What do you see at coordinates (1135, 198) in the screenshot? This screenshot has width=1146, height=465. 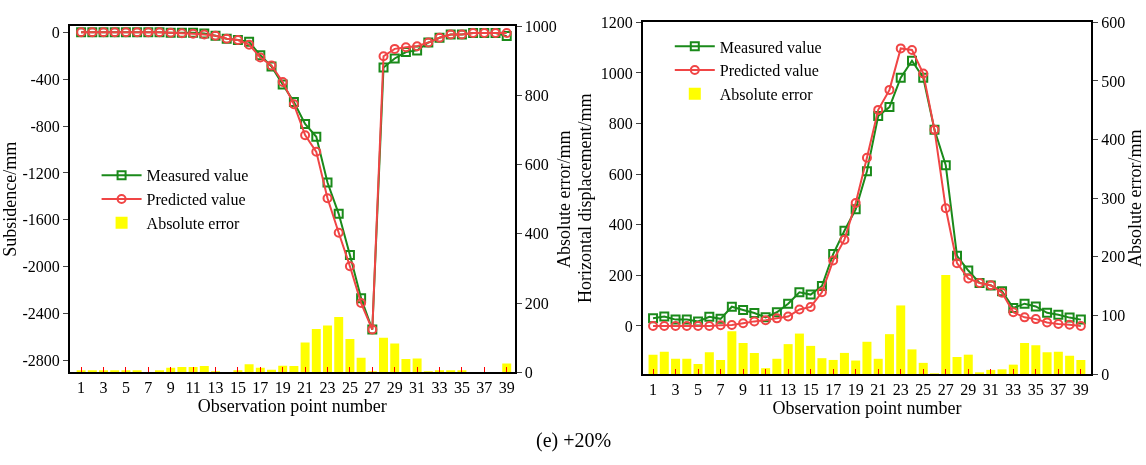 I see `y2-axis-title: Absolute error/mm` at bounding box center [1135, 198].